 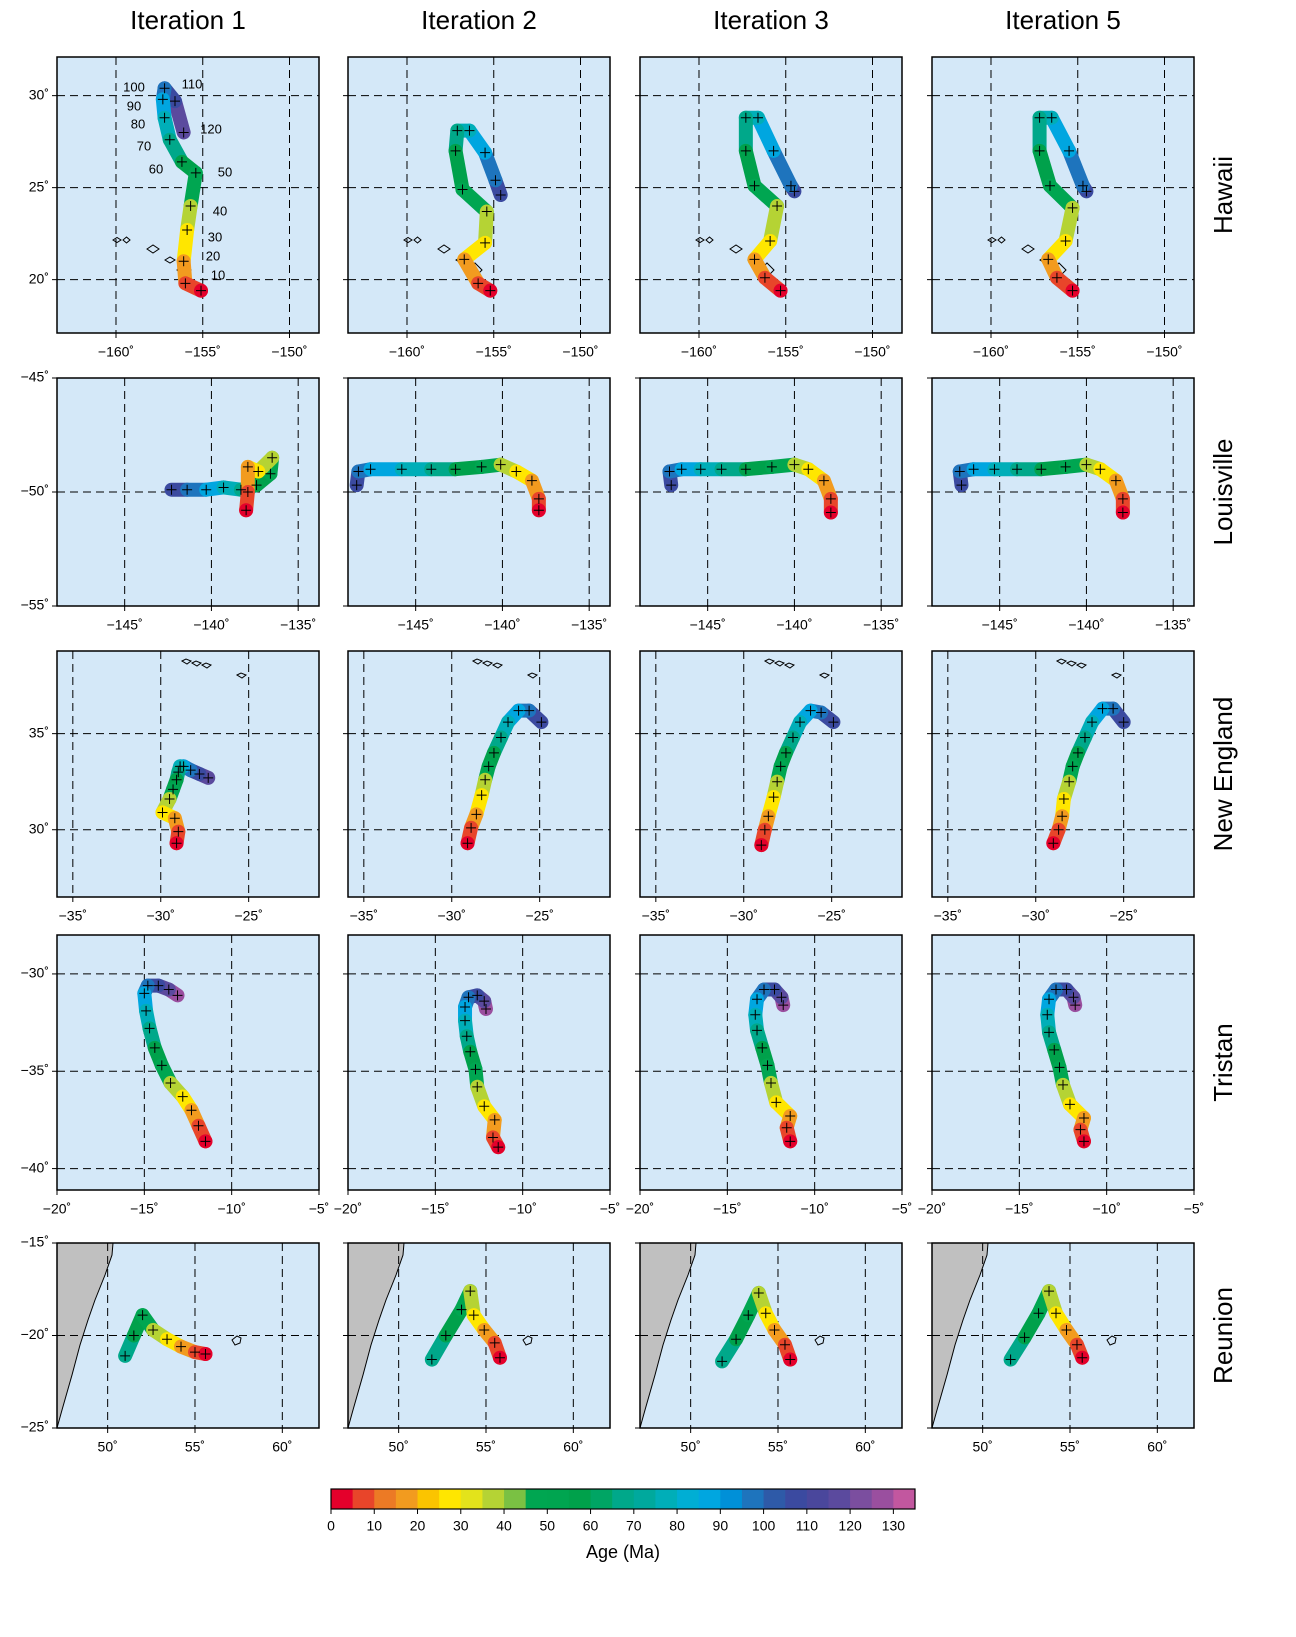 What do you see at coordinates (211, 625) in the screenshot?
I see `x-tick-label: −140˚` at bounding box center [211, 625].